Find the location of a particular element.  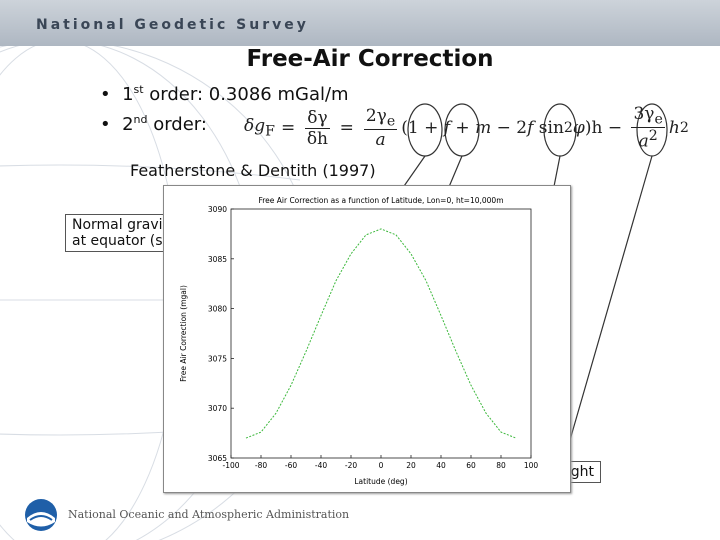

x-tick-label: 0 is located at coordinates (381, 465).